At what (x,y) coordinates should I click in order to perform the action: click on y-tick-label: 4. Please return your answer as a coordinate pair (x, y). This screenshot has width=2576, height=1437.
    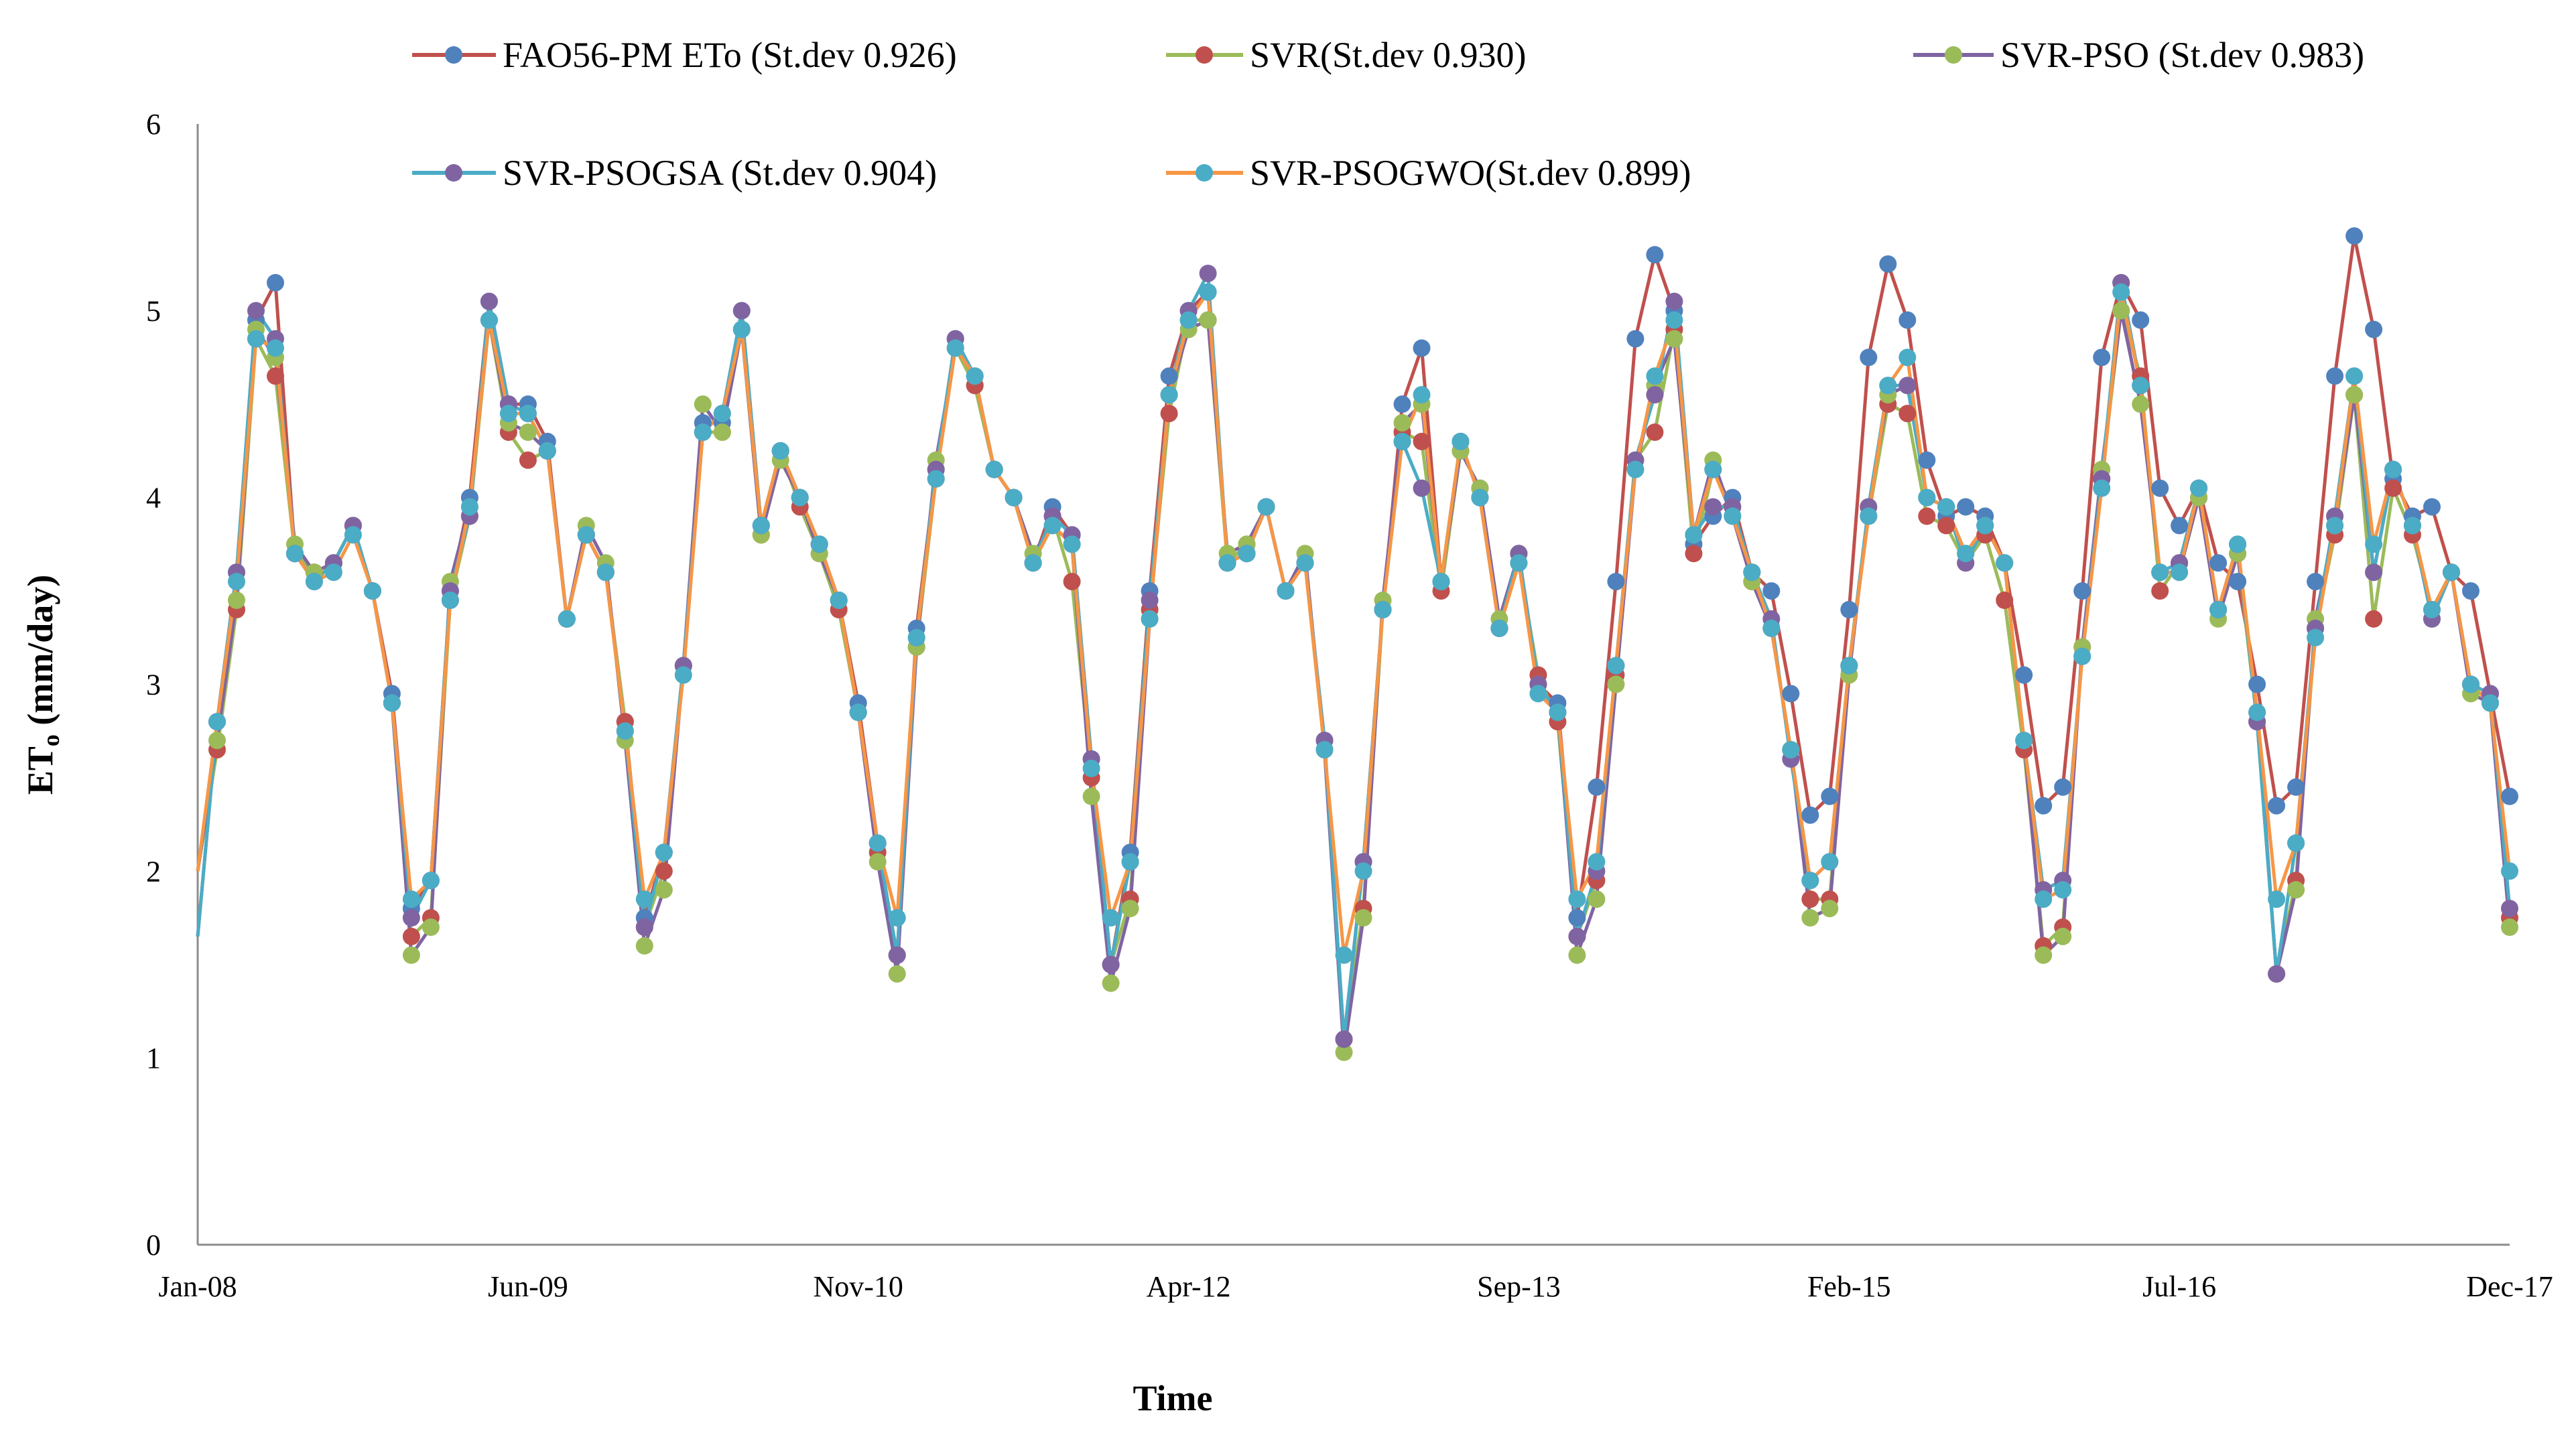
    Looking at the image, I should click on (153, 499).